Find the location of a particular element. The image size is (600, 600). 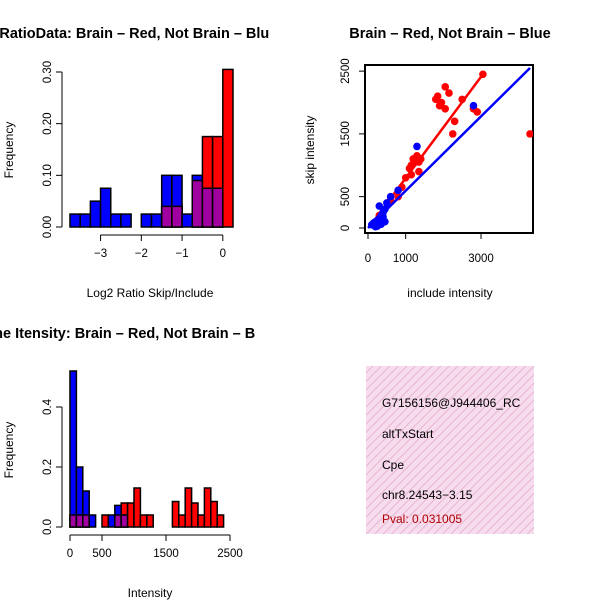

x-tick-label: −3 is located at coordinates (100, 254).